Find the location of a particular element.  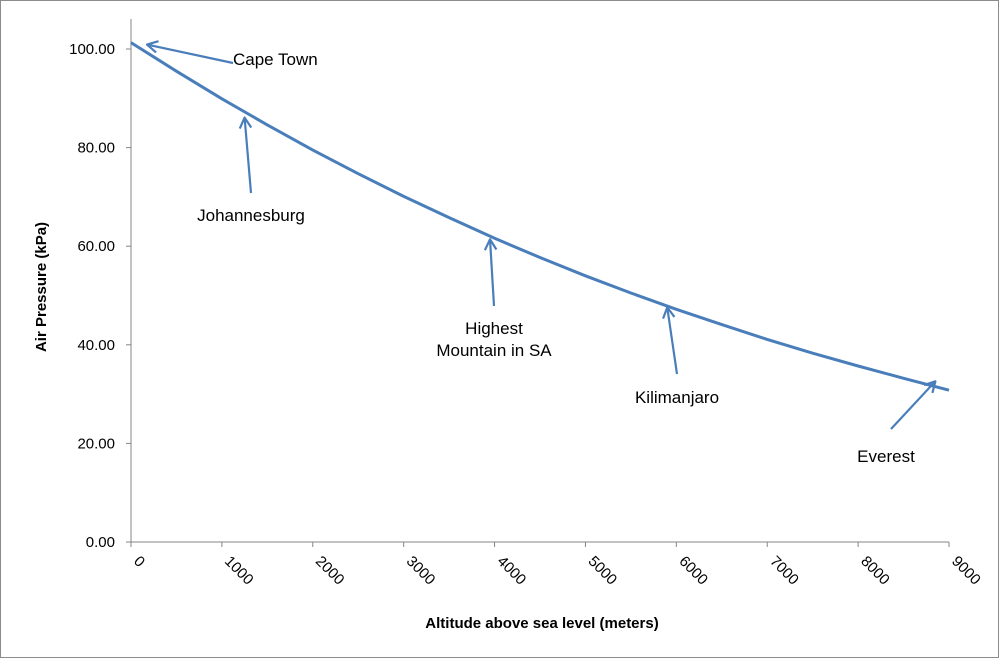

y-tick-label: 20.00 is located at coordinates (96, 443).